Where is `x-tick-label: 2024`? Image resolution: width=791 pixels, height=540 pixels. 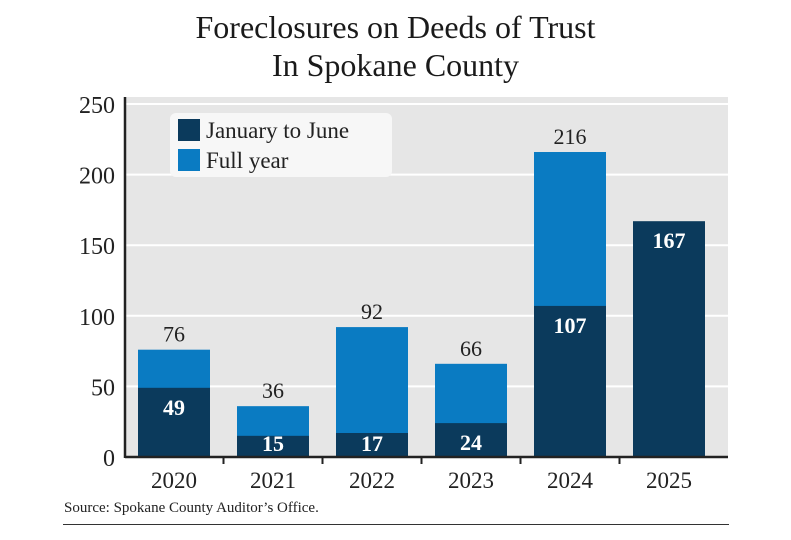 x-tick-label: 2024 is located at coordinates (570, 480).